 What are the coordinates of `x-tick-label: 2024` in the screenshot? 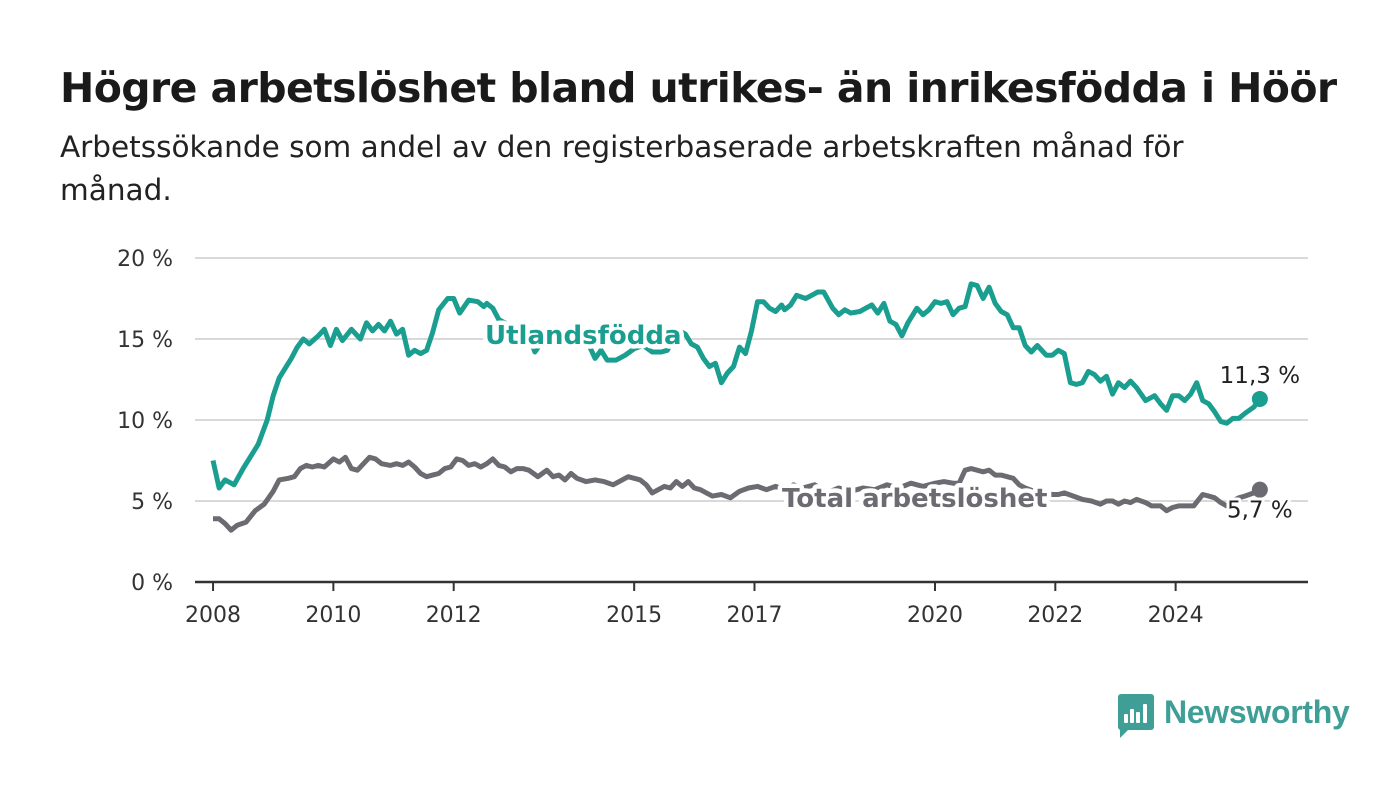 It's located at (1176, 615).